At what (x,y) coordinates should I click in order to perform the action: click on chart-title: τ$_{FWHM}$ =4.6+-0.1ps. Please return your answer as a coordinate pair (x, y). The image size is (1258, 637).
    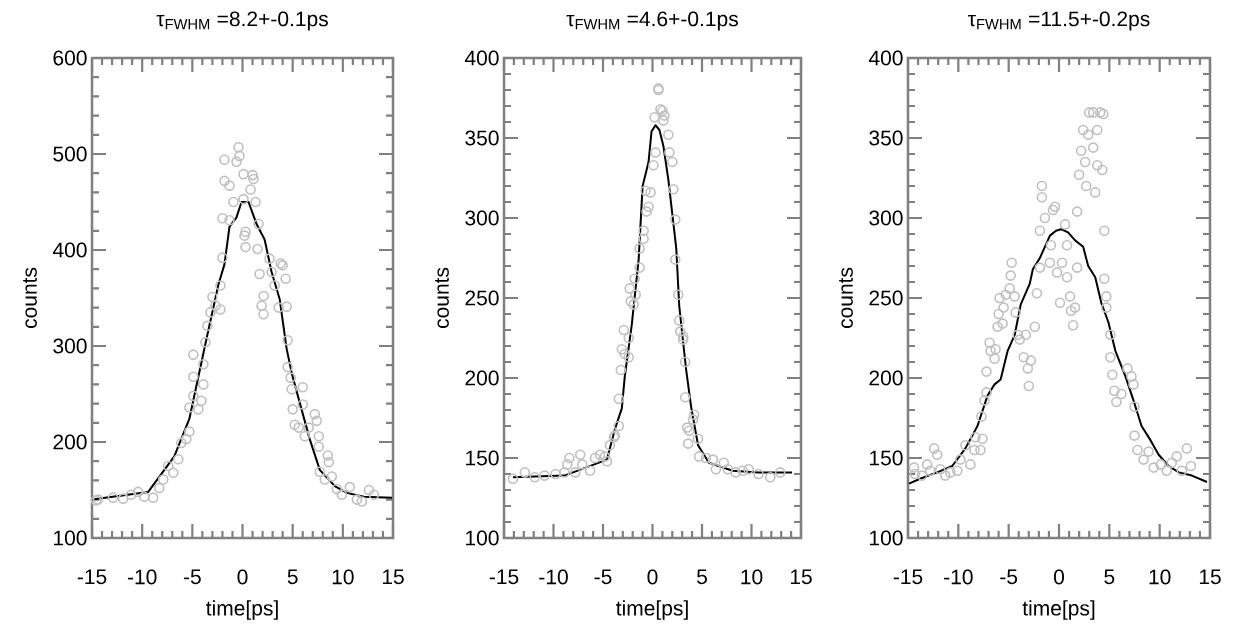
    Looking at the image, I should click on (652, 21).